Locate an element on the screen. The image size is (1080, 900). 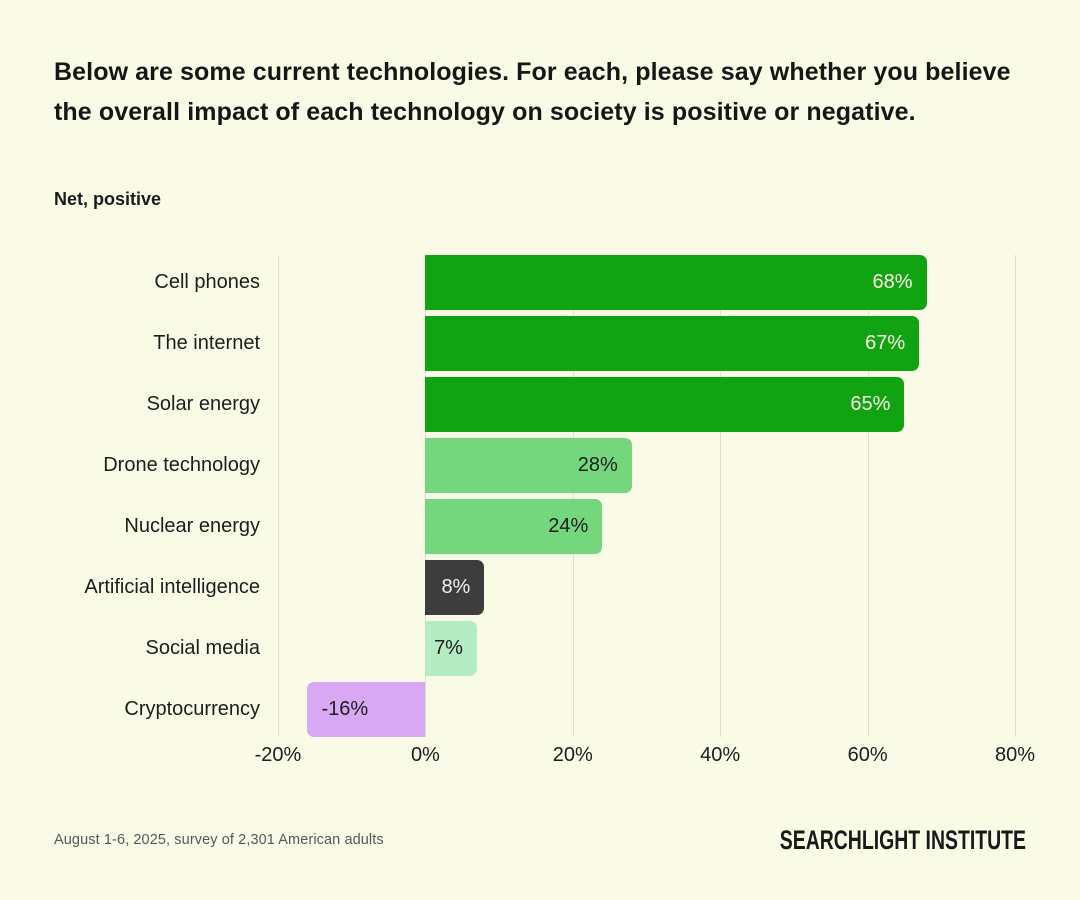
category-label: Cryptocurrency is located at coordinates (192, 709).